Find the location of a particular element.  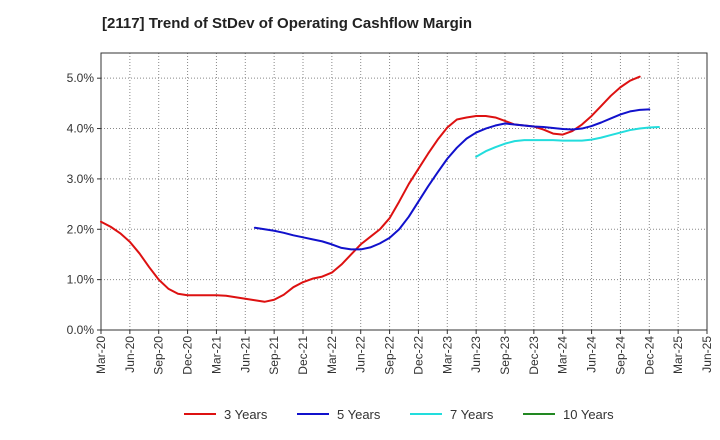

legend: 3 Years 5 Years 7 Years 10 Years is located at coordinates (399, 414).